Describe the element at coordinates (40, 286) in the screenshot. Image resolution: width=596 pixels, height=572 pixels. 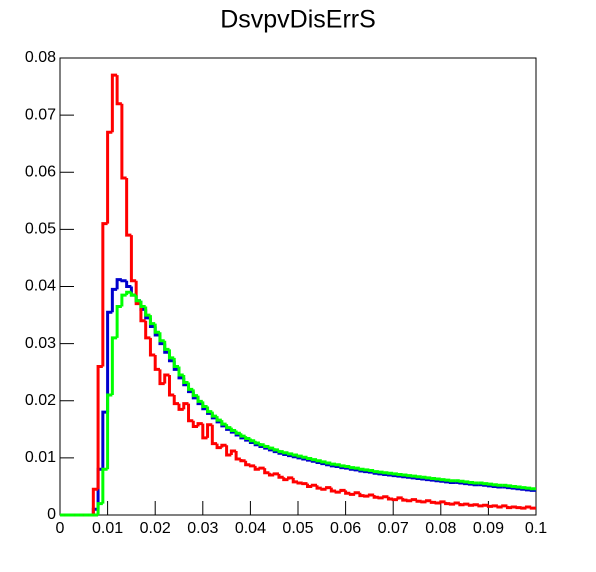
I see `y-tick-label: 0.04` at that location.